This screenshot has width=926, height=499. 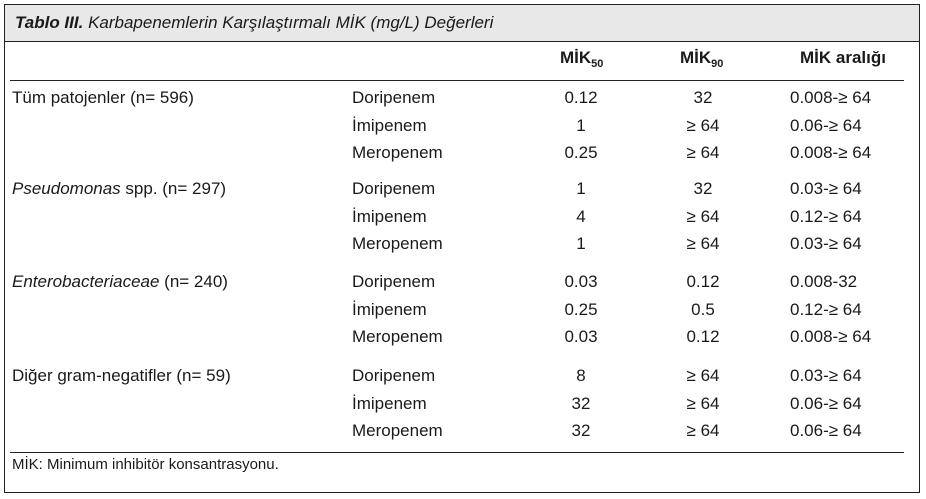 I want to click on mic-range-value: 0.008-32, so click(x=824, y=281).